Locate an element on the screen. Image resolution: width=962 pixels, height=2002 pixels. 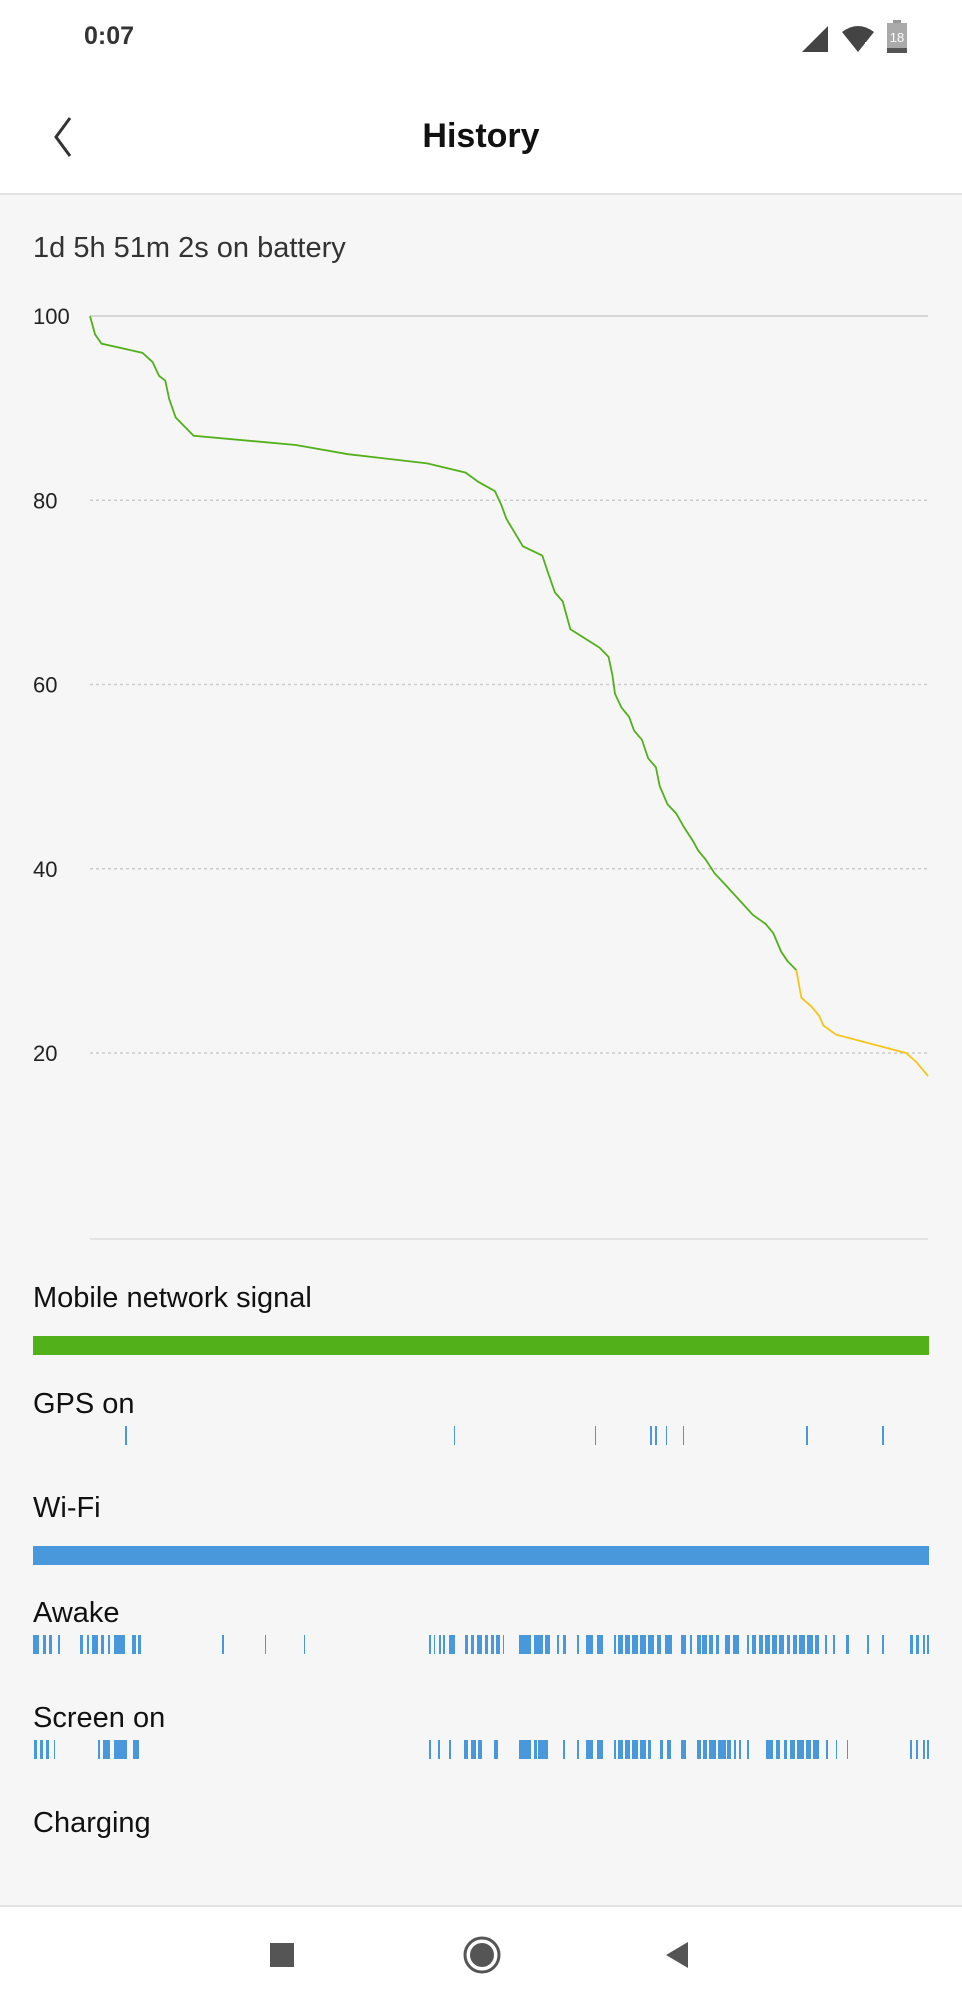
y-tick-label: 60 is located at coordinates (45, 685).